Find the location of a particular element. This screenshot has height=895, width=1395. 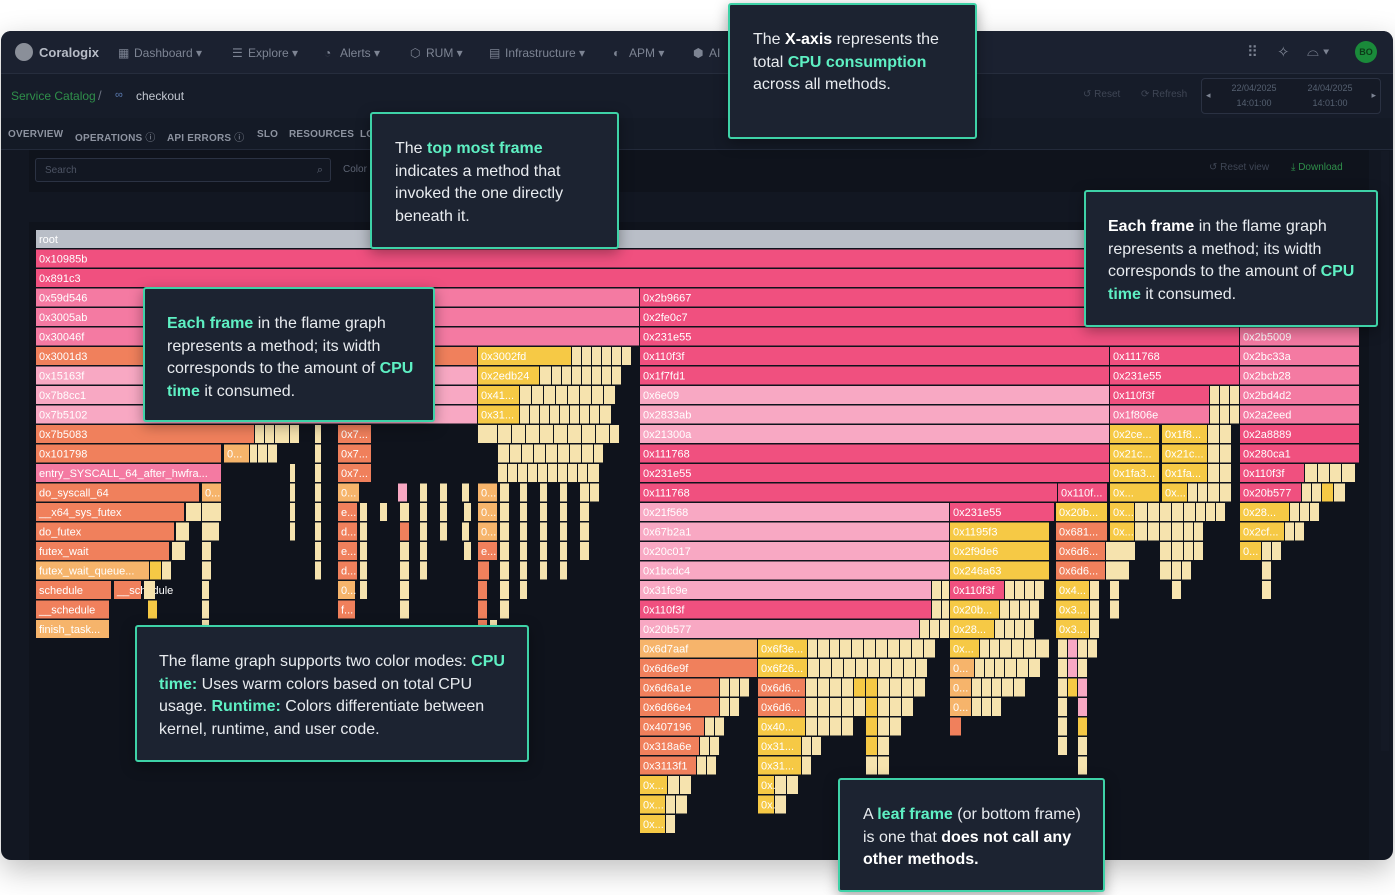

reset-button: ↺ Reset is located at coordinates (1102, 94).